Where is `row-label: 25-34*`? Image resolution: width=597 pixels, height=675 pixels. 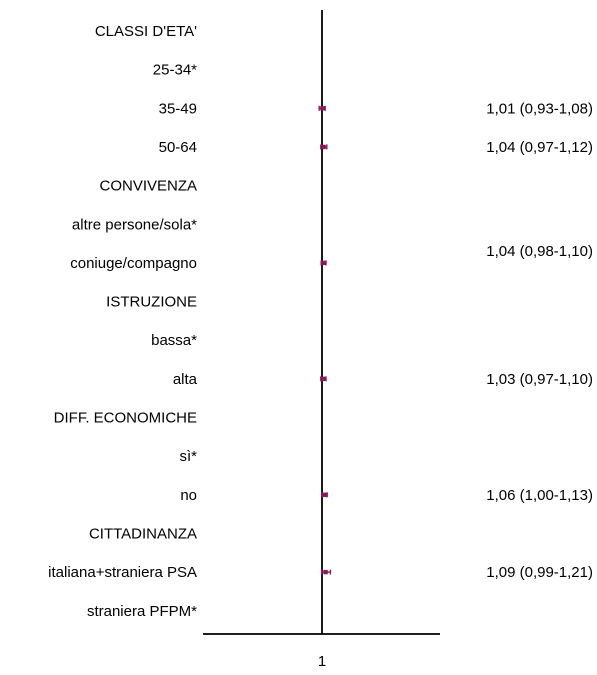
row-label: 25-34* is located at coordinates (175, 70).